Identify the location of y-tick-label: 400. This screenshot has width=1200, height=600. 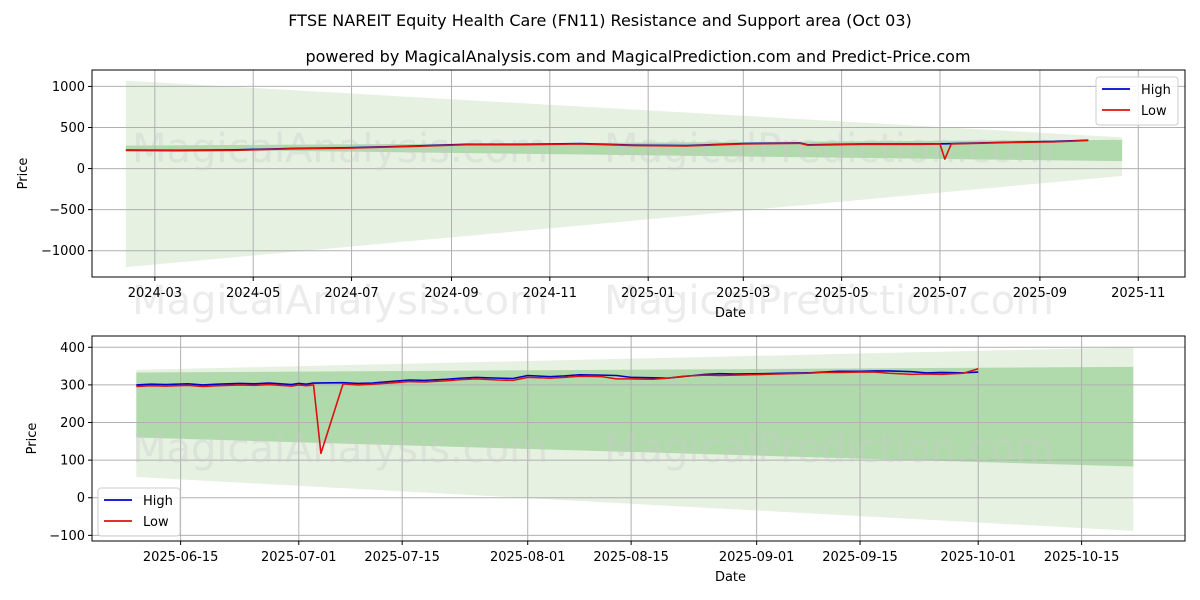
(72, 348).